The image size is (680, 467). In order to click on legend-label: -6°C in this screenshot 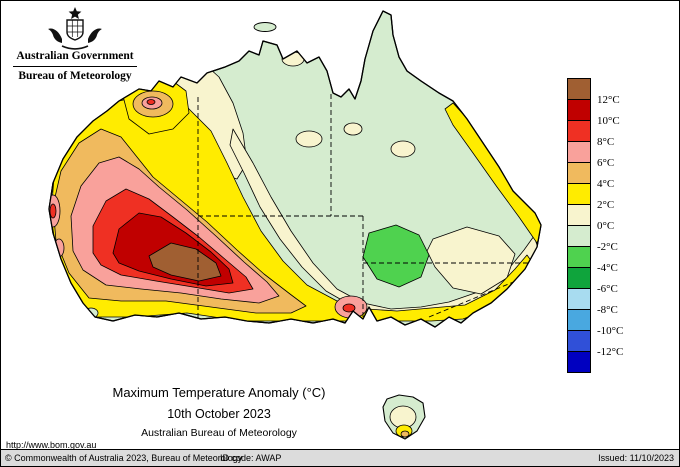, I will do `click(607, 289)`.